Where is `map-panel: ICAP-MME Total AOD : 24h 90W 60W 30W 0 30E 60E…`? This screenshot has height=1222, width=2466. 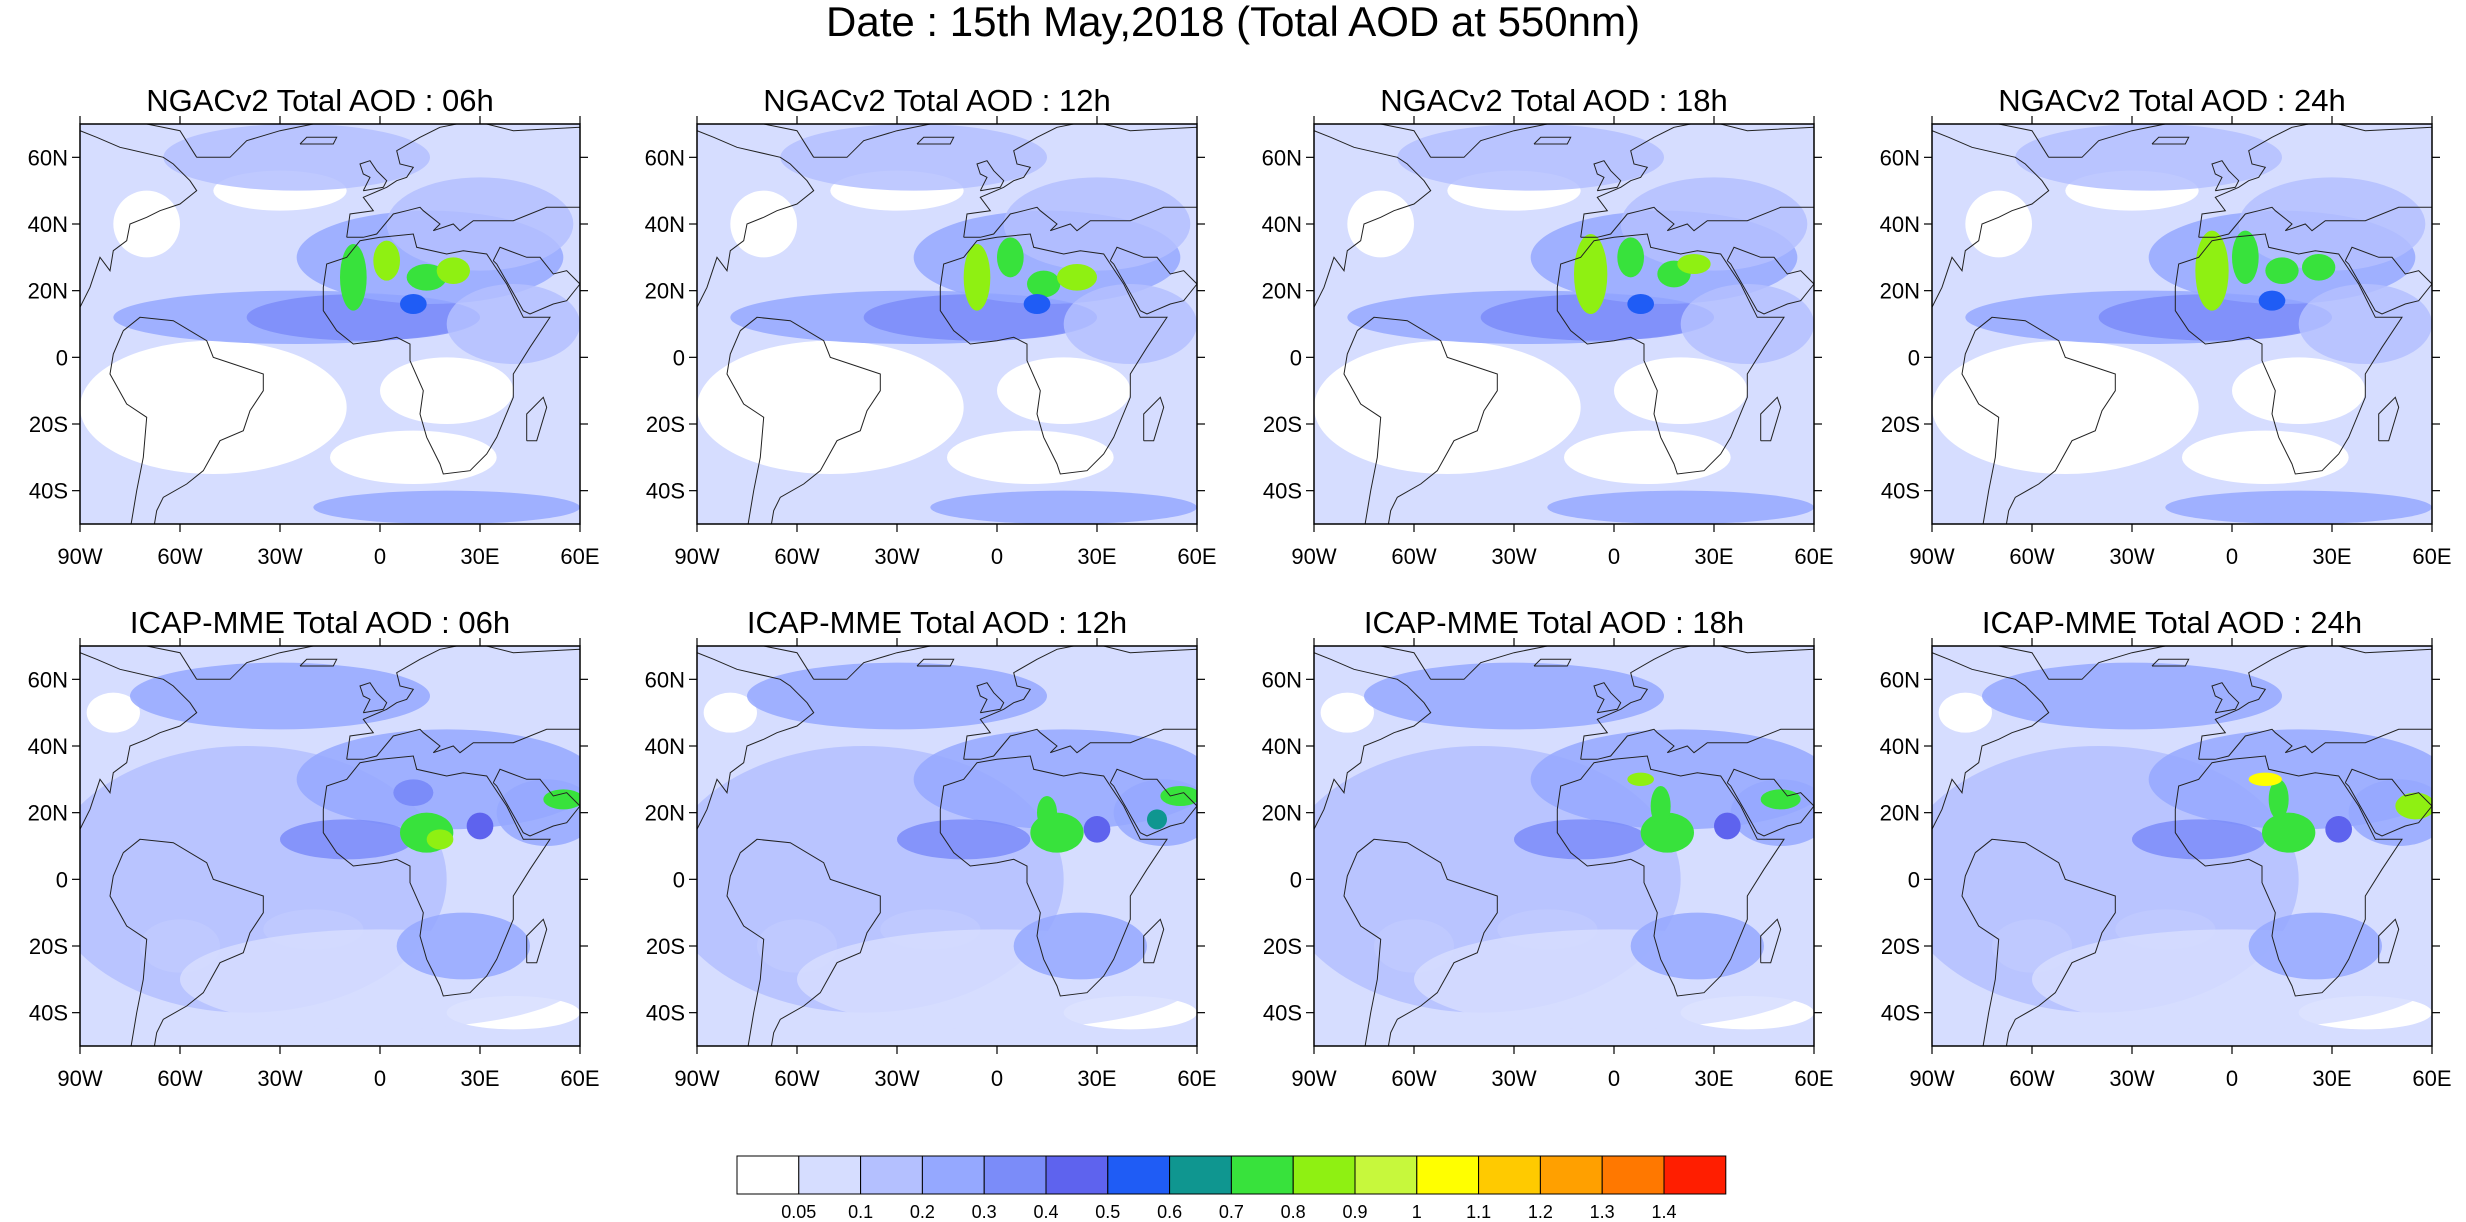 map-panel: ICAP-MME Total AOD : 24h 90W 60W 30W 0 30E 60E… is located at coordinates (2164, 886).